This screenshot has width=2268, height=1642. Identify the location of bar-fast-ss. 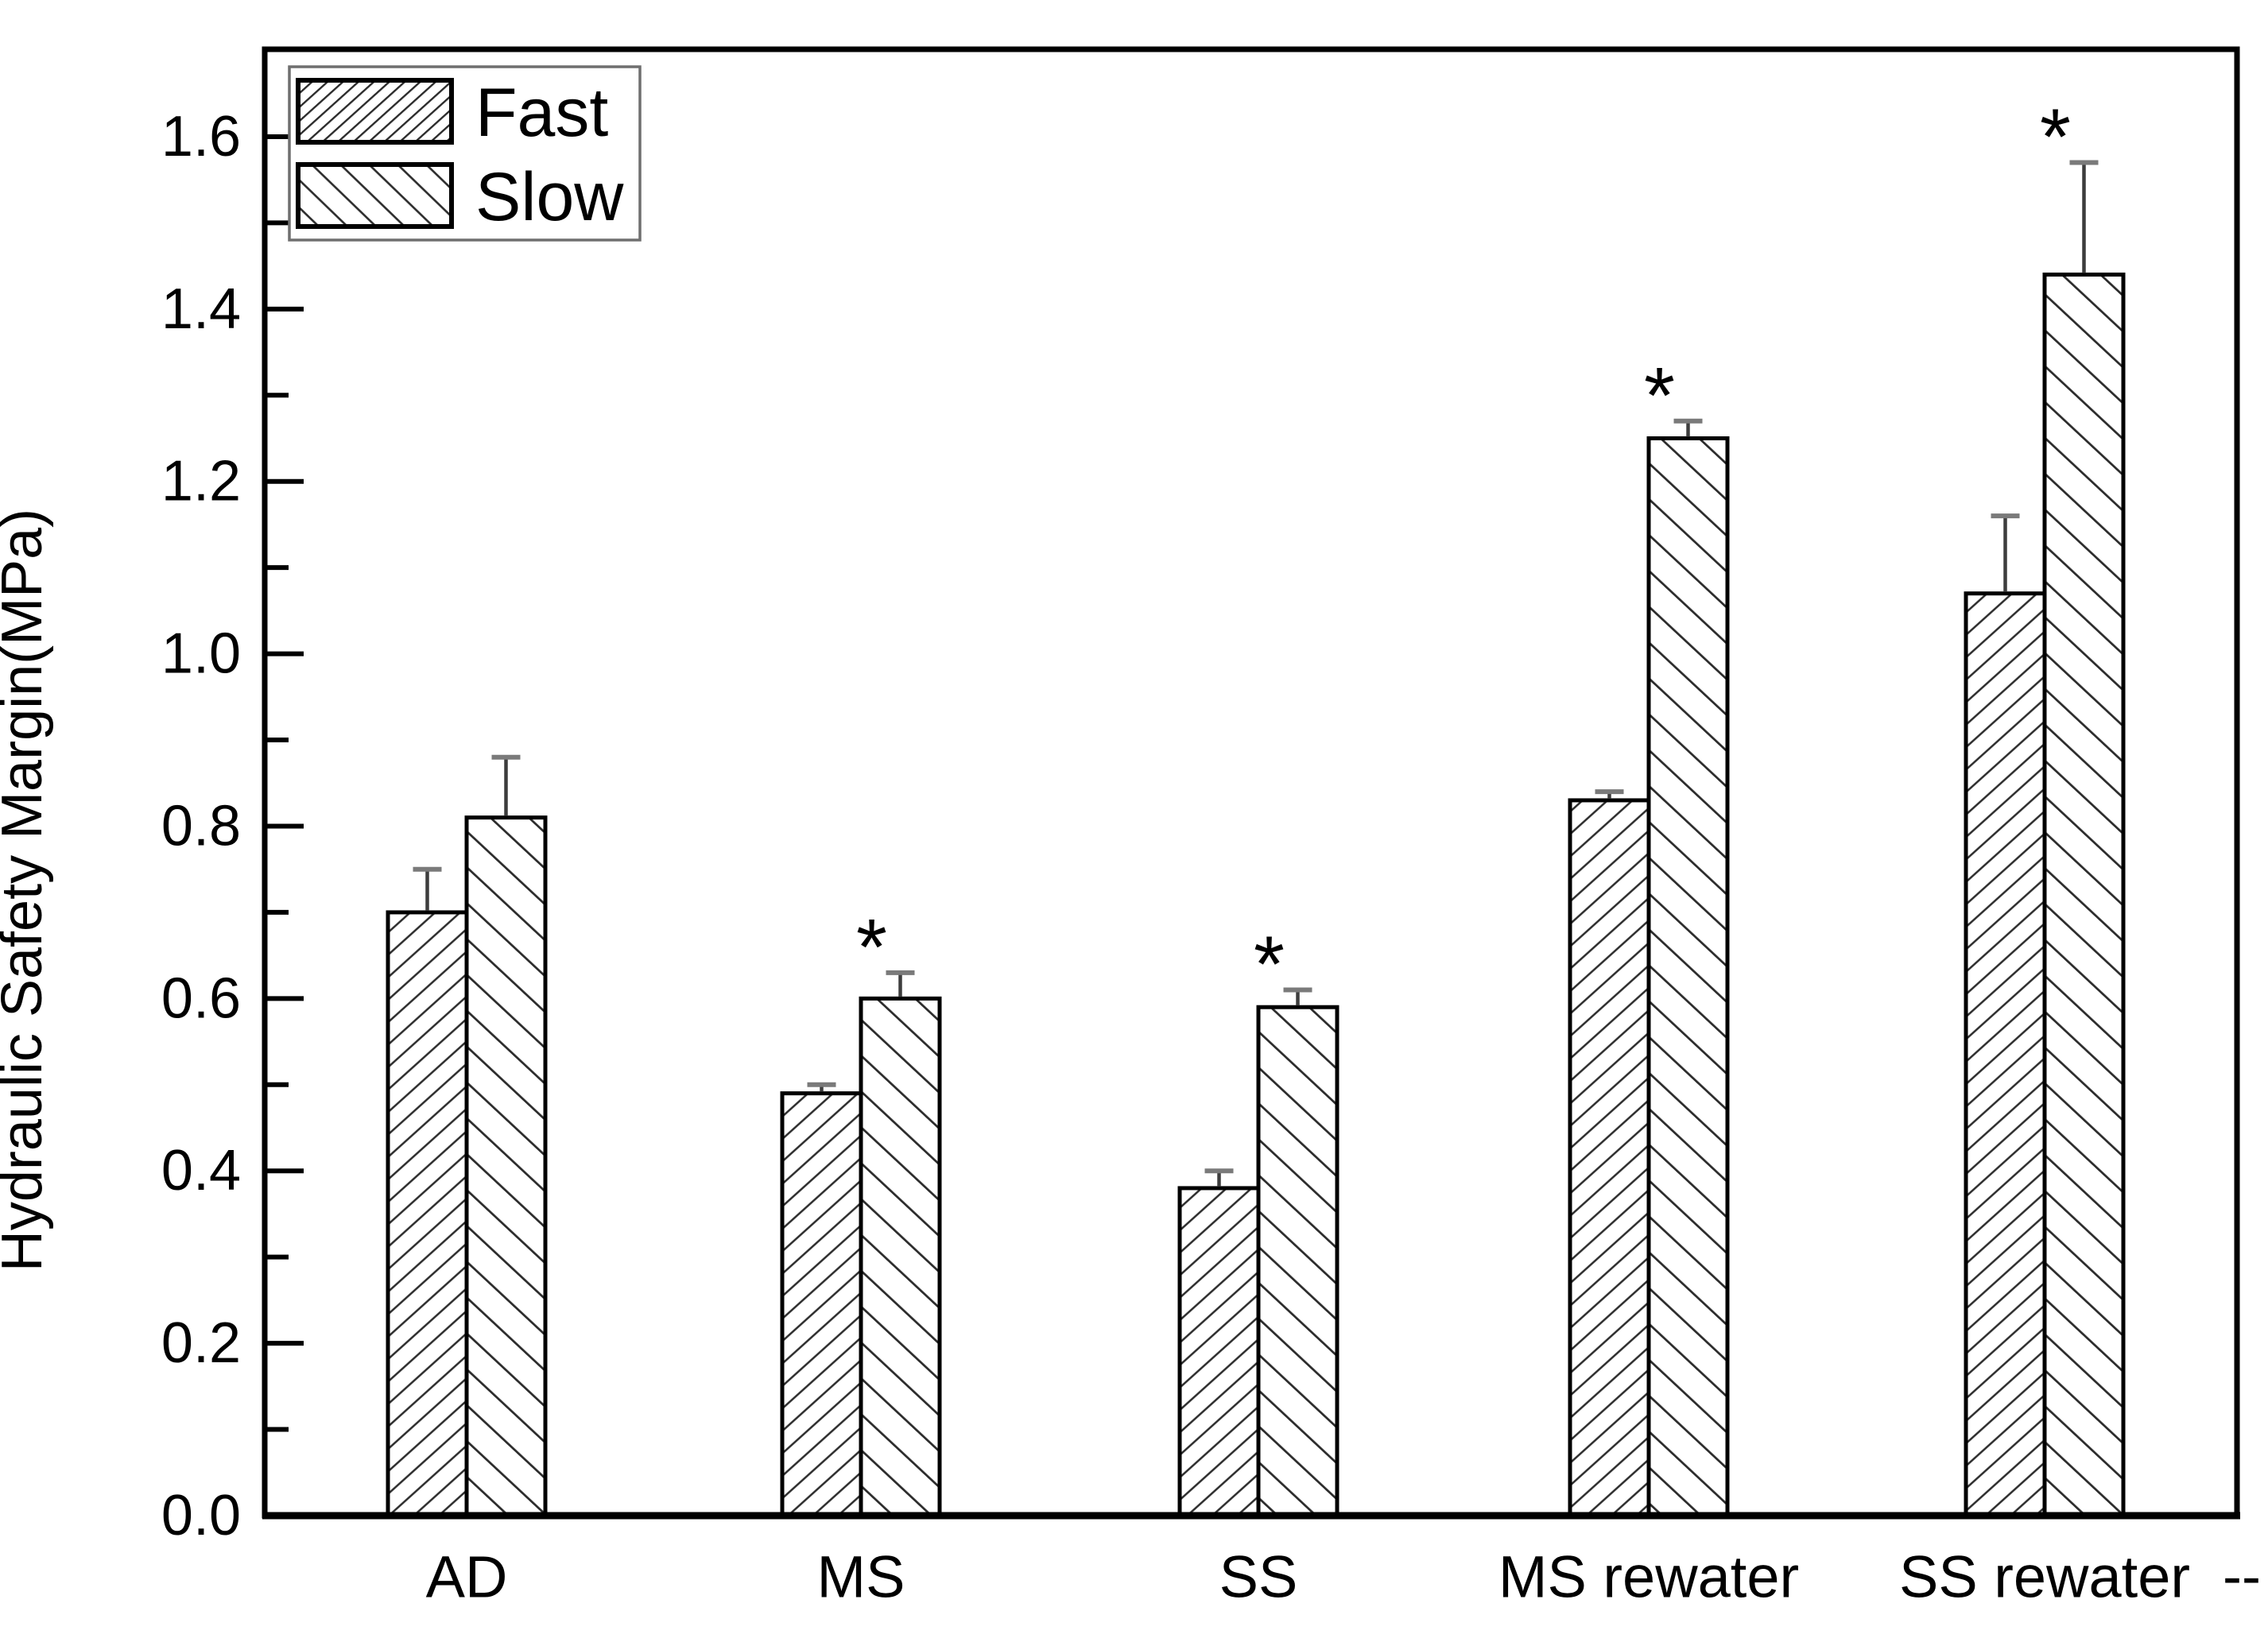
(1219, 1352).